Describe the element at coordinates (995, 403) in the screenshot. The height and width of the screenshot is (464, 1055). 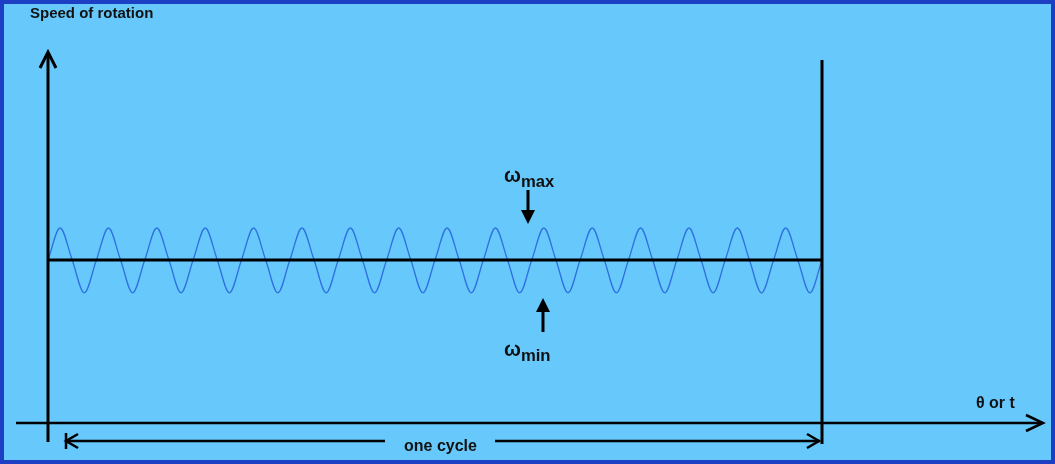
I see `text: θ or t` at that location.